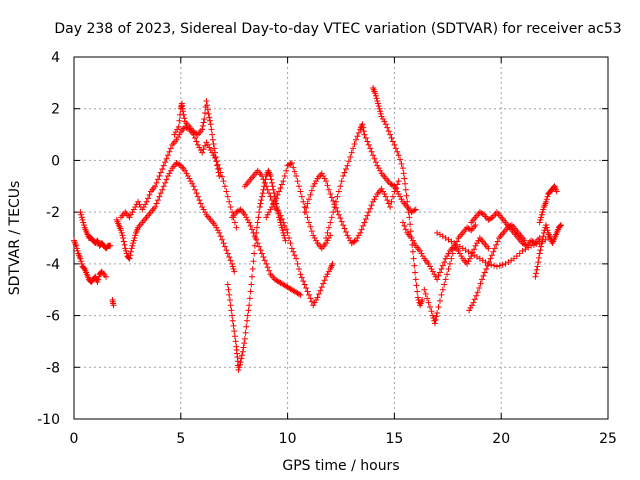  What do you see at coordinates (55, 161) in the screenshot?
I see `y-tick-label: 0` at bounding box center [55, 161].